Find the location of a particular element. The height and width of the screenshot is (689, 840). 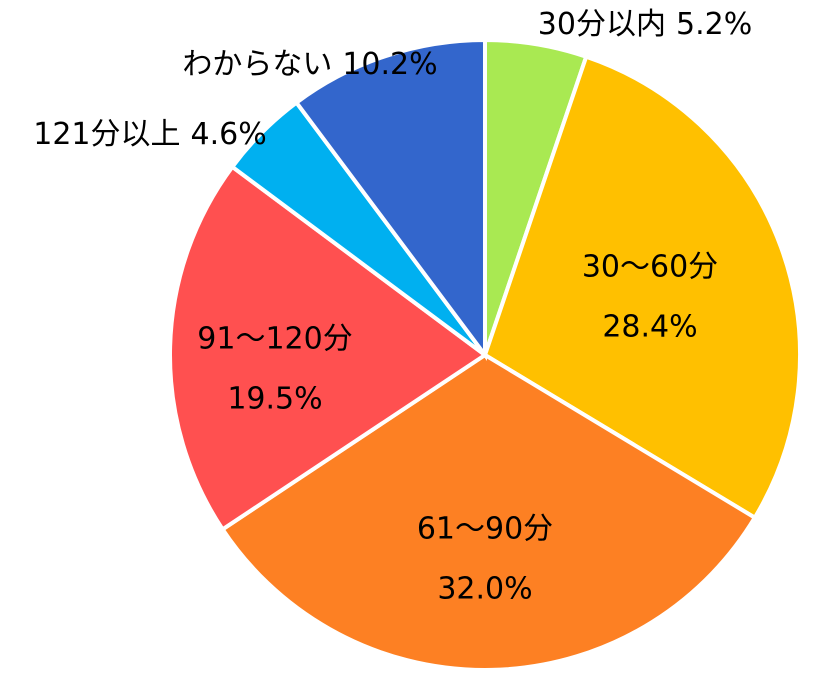

slice-label: 30分以内 5.2% is located at coordinates (645, 24).